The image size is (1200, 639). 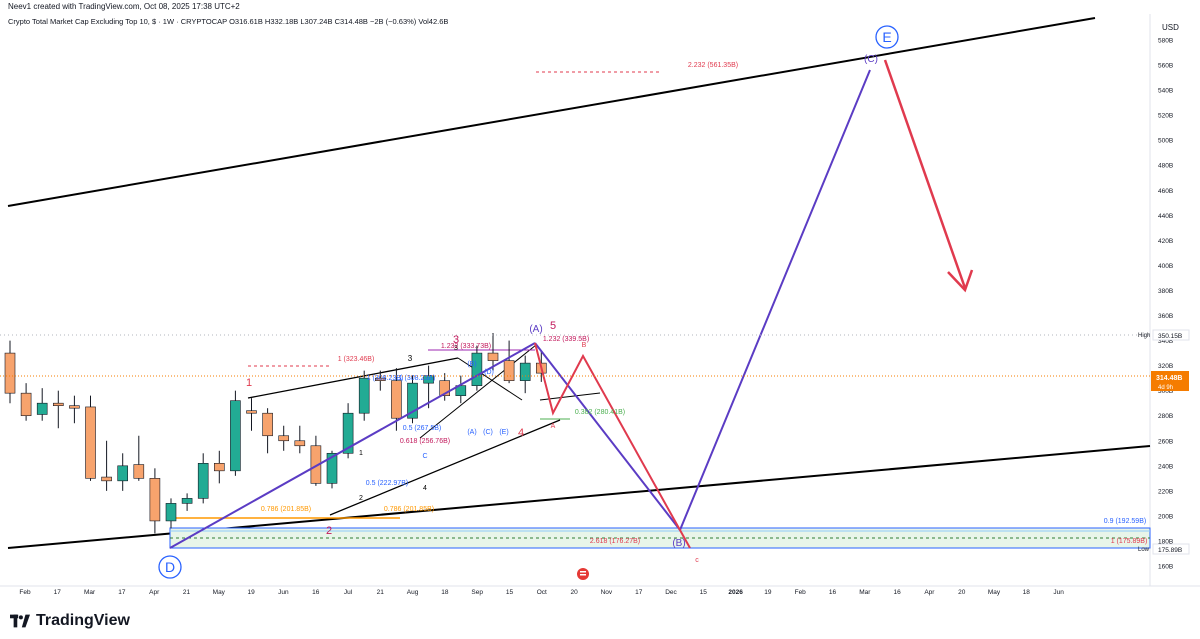 I want to click on sub-C-label: (C), so click(x=488, y=432).